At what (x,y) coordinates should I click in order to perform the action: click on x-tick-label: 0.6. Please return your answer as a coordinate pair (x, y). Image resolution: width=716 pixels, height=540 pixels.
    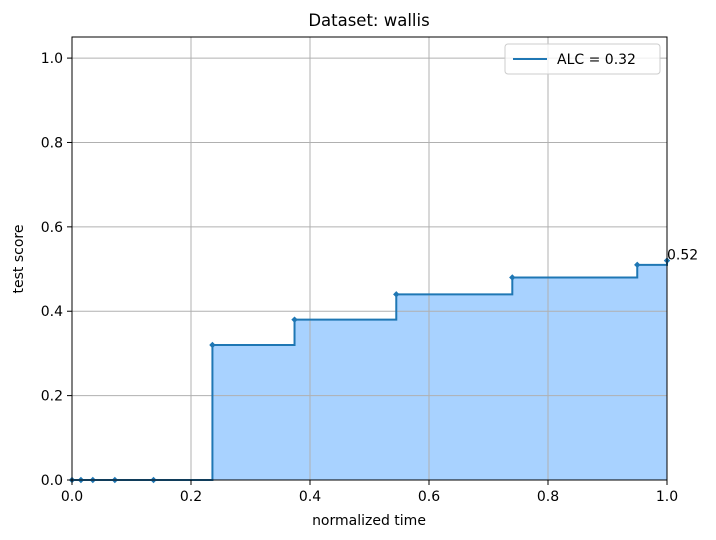
    Looking at the image, I should click on (429, 497).